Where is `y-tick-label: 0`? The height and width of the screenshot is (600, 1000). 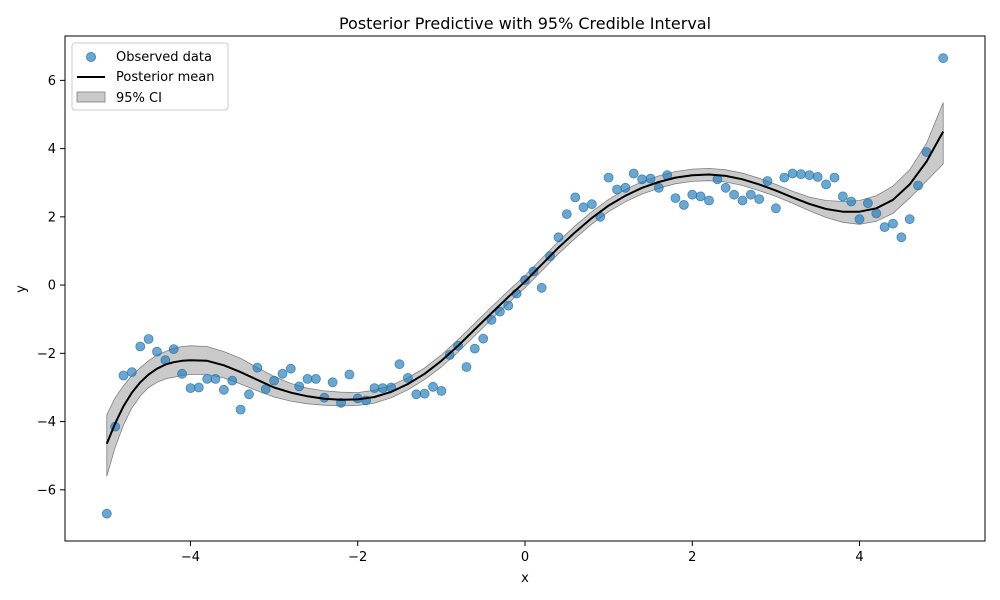
y-tick-label: 0 is located at coordinates (52, 286).